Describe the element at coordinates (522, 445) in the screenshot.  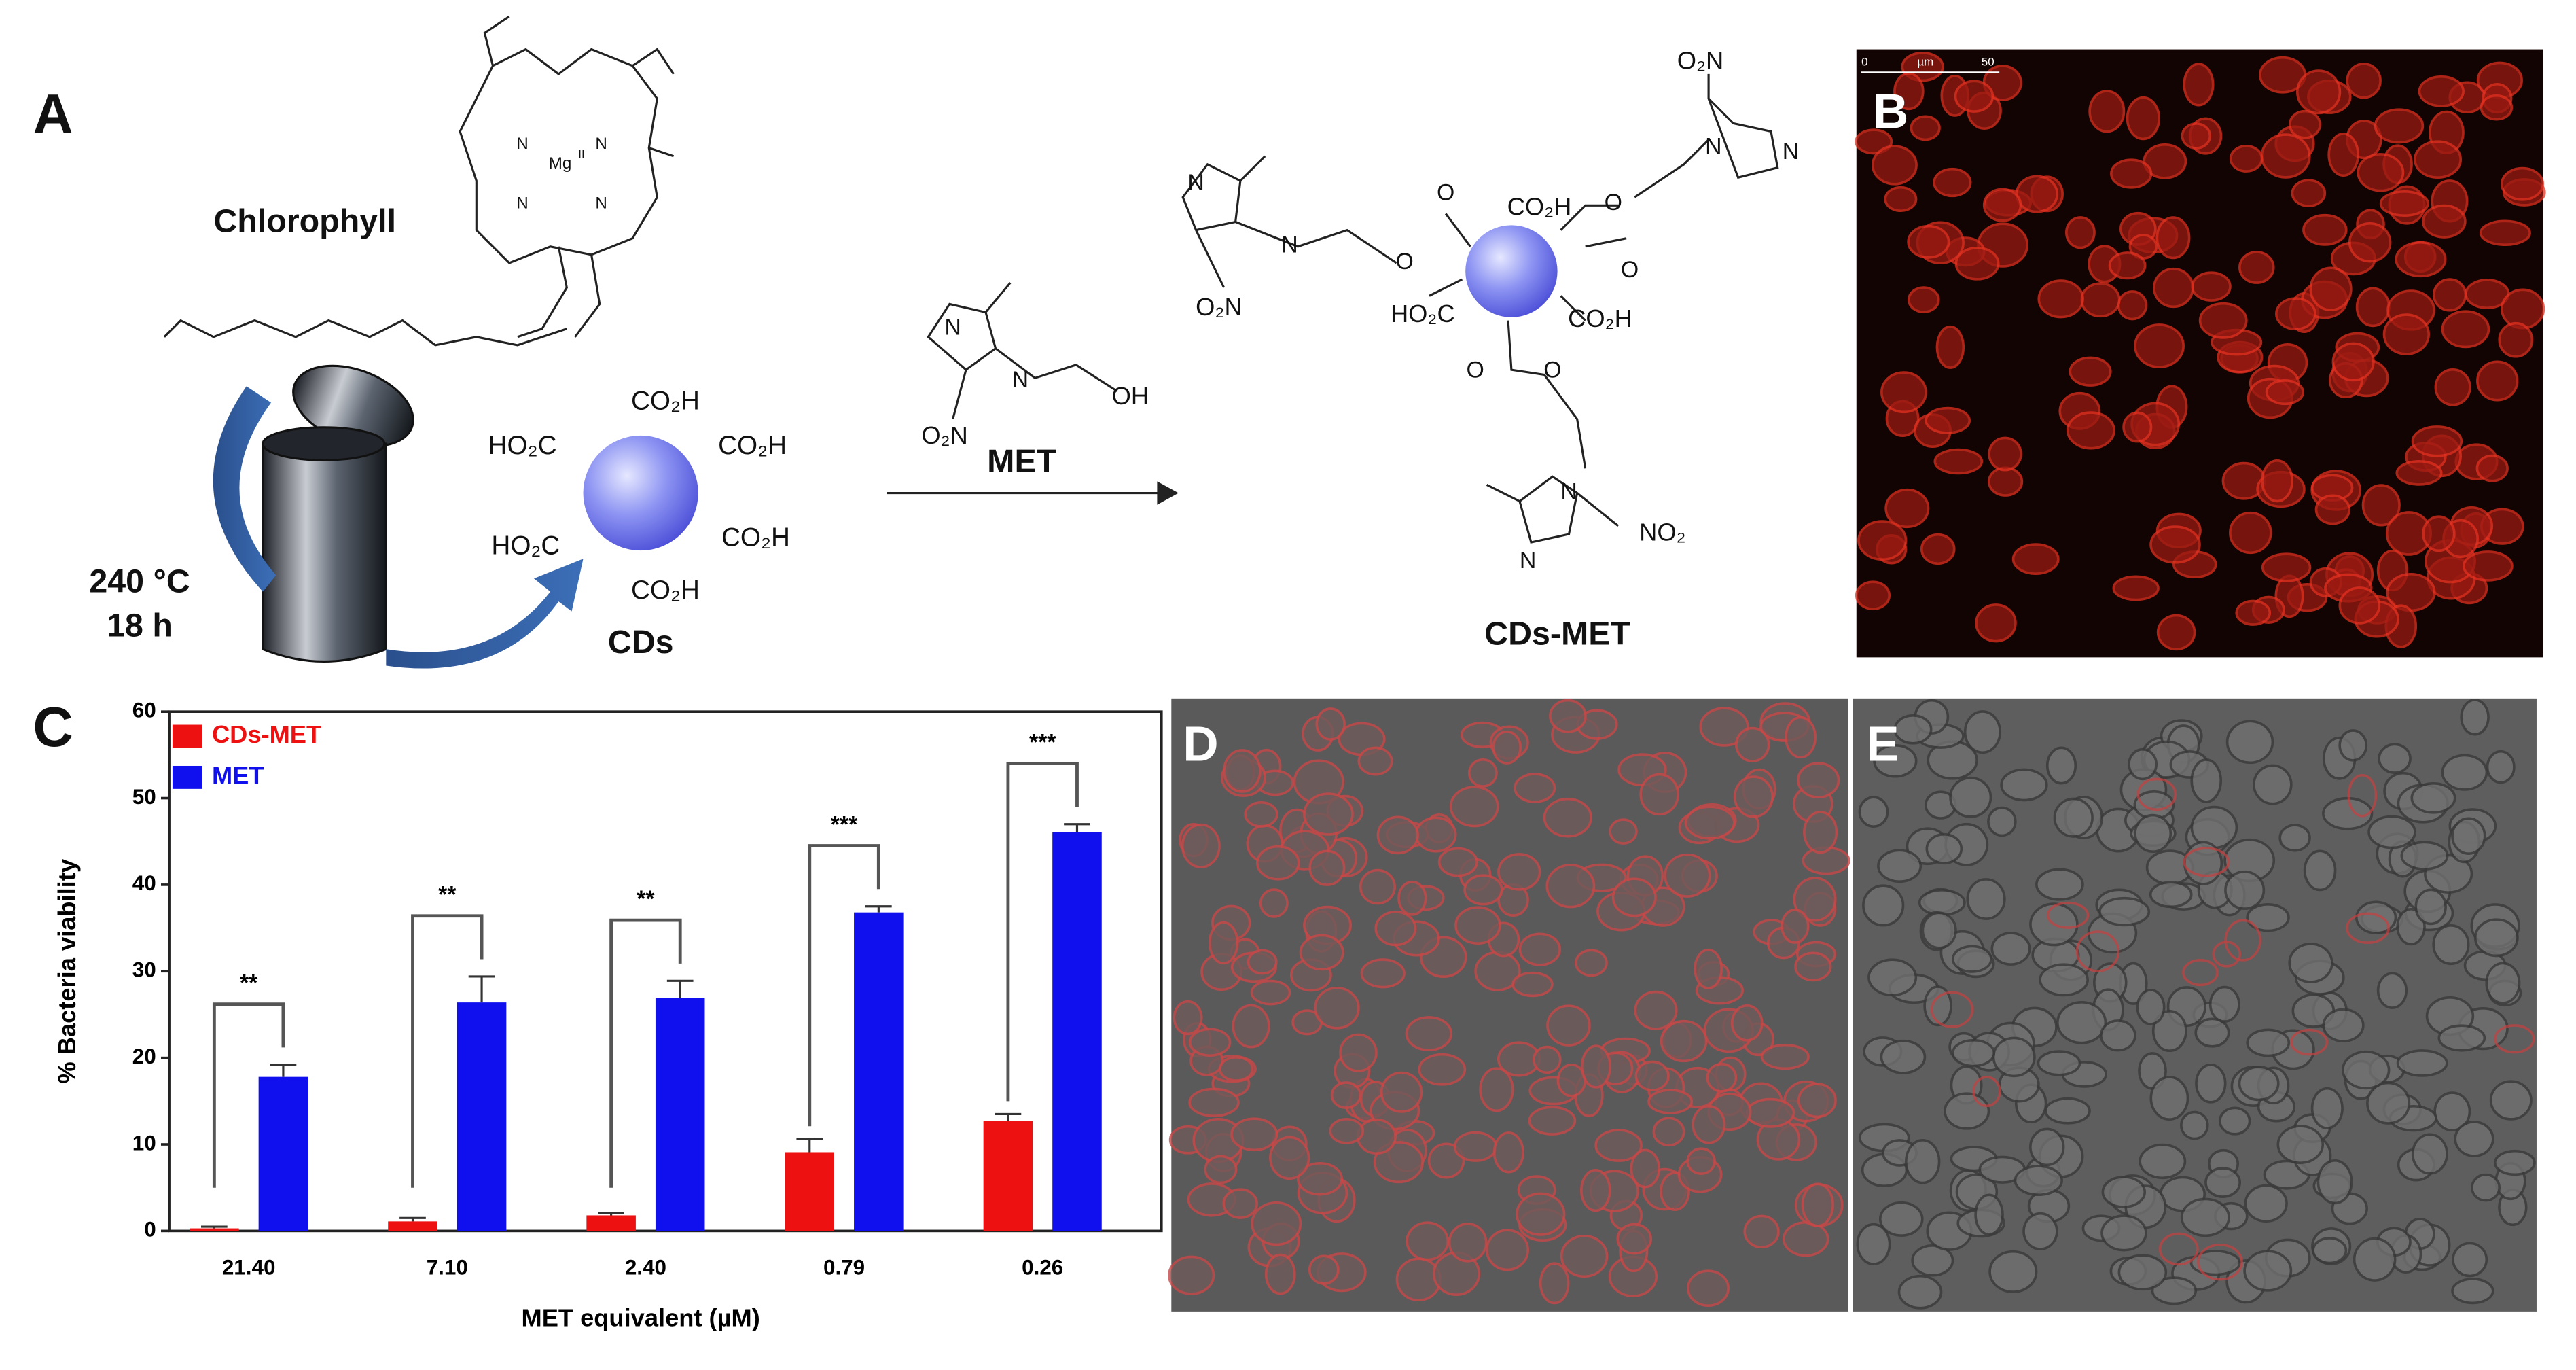
I see `label: HO₂C` at that location.